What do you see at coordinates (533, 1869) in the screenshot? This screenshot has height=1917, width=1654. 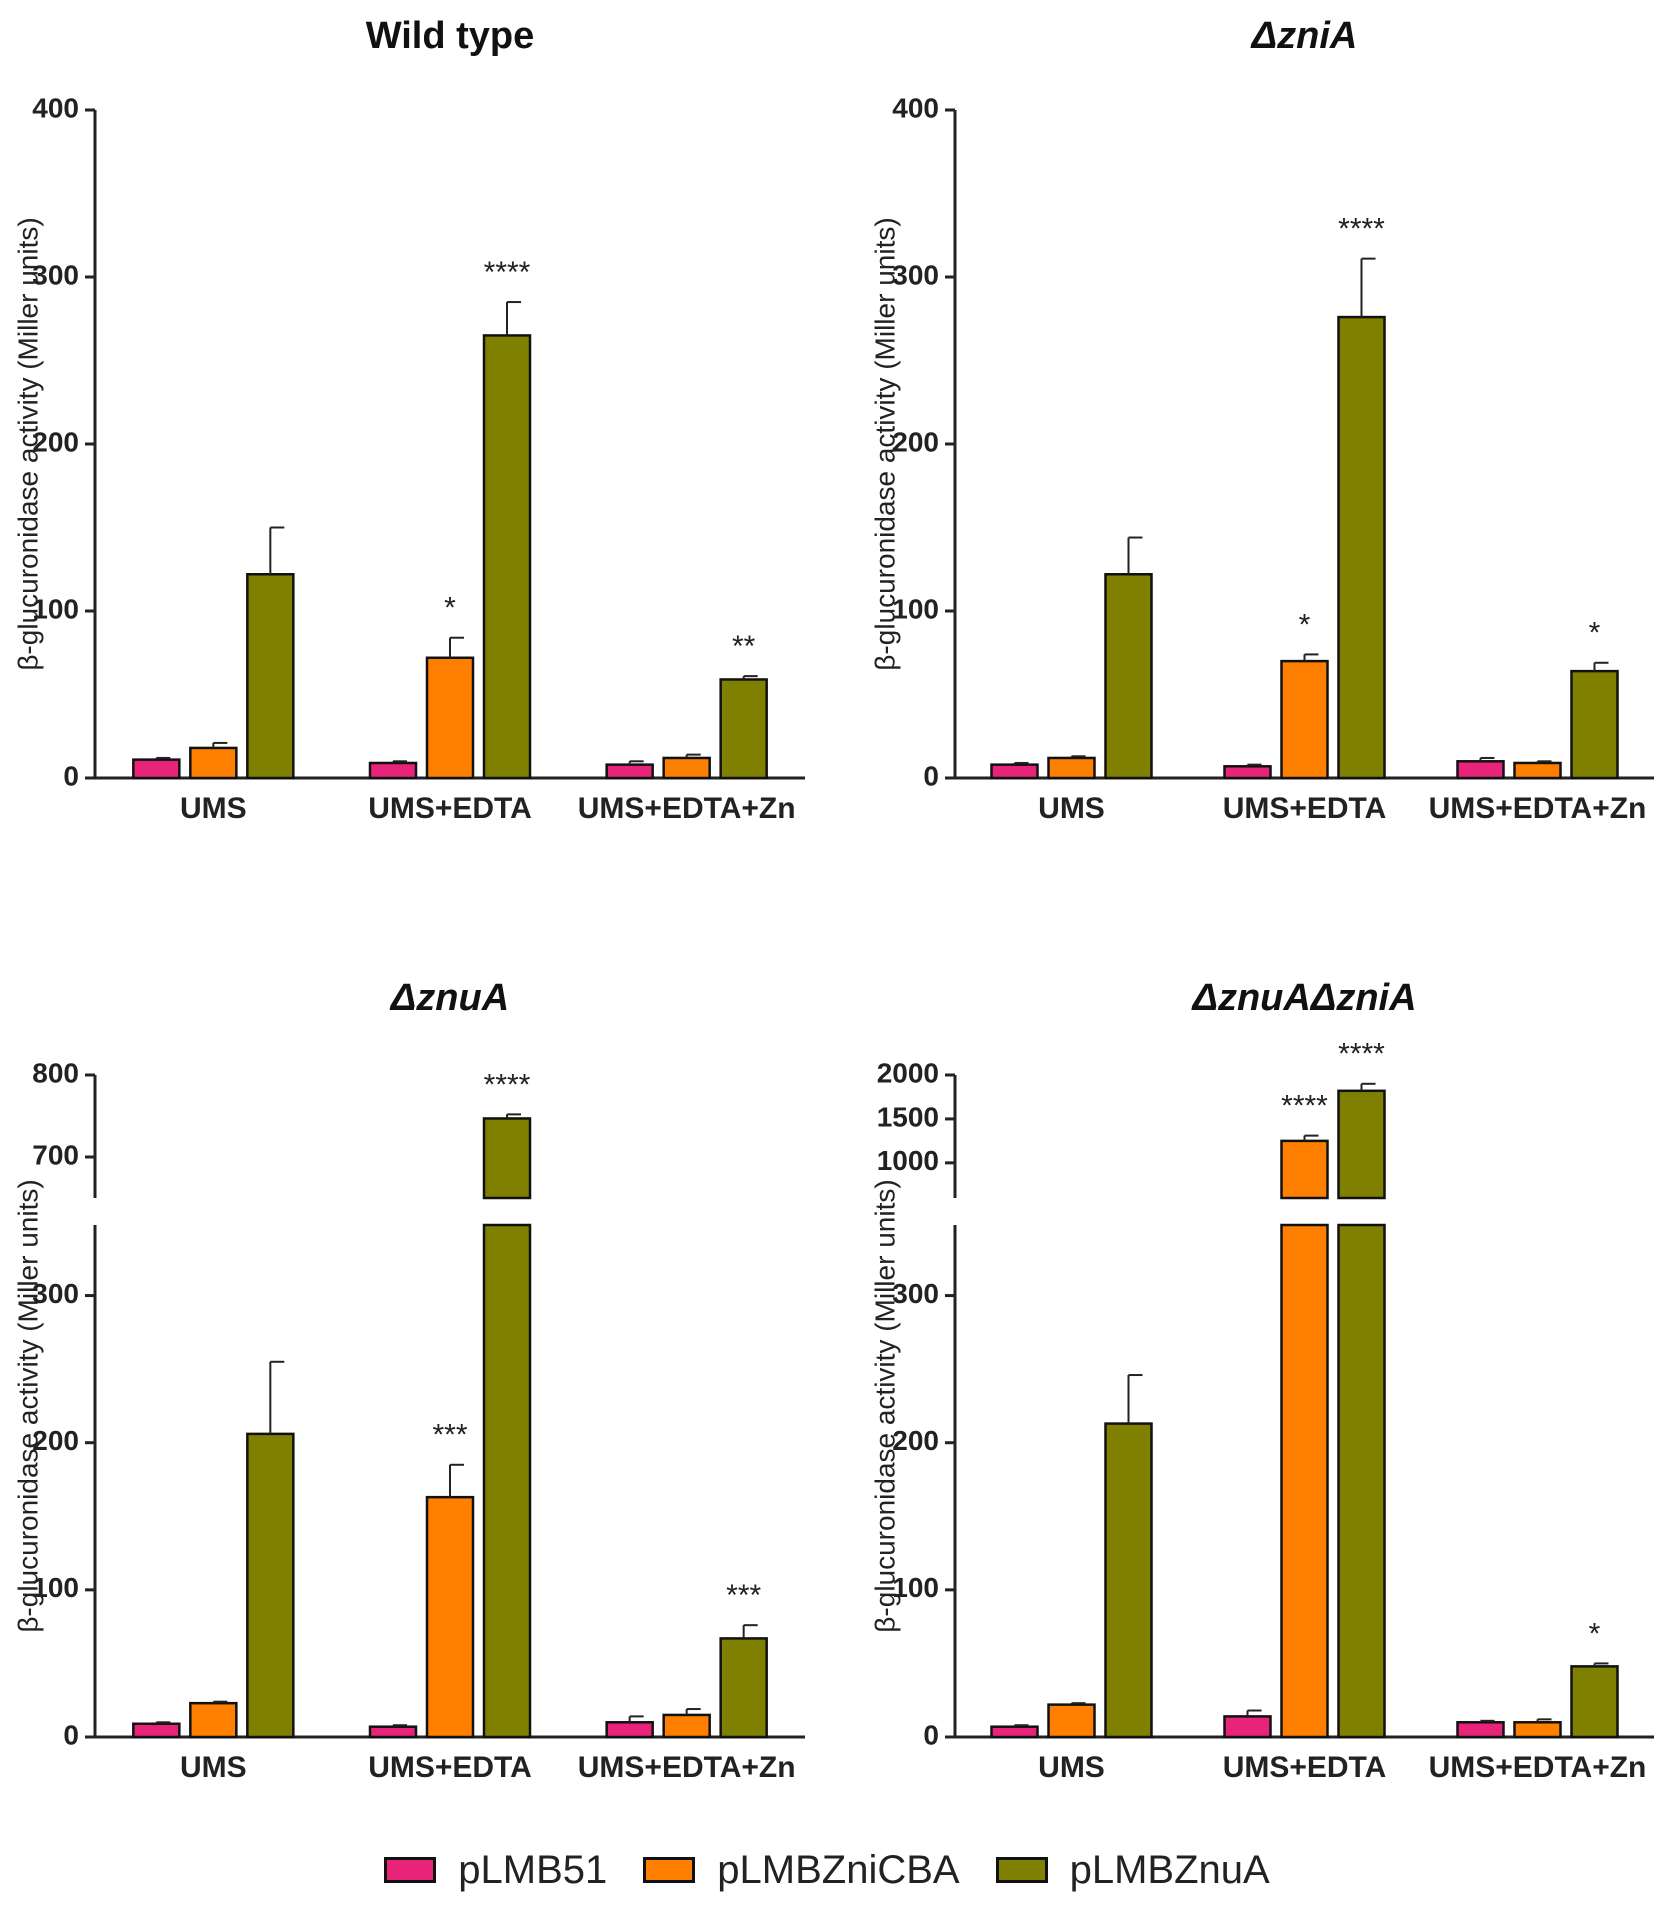 I see `legend-label-plmb51: pLMB51` at bounding box center [533, 1869].